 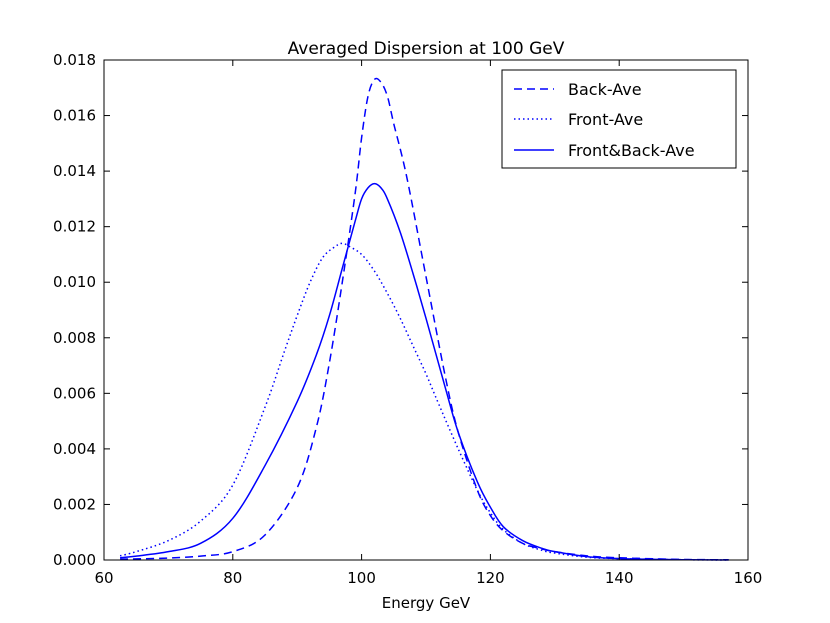 What do you see at coordinates (74, 282) in the screenshot?
I see `y-tick-label: 0.010` at bounding box center [74, 282].